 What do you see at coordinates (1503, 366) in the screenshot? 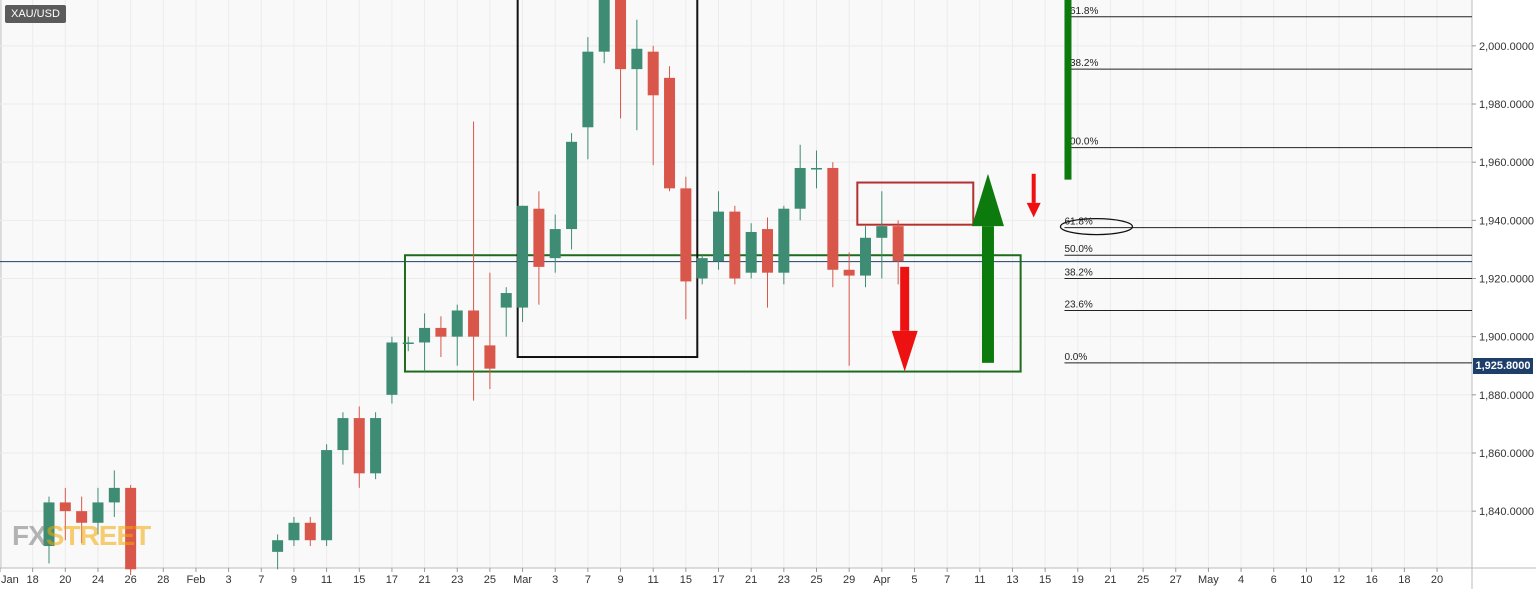
I see `current-price-badge: 1,925.8000` at bounding box center [1503, 366].